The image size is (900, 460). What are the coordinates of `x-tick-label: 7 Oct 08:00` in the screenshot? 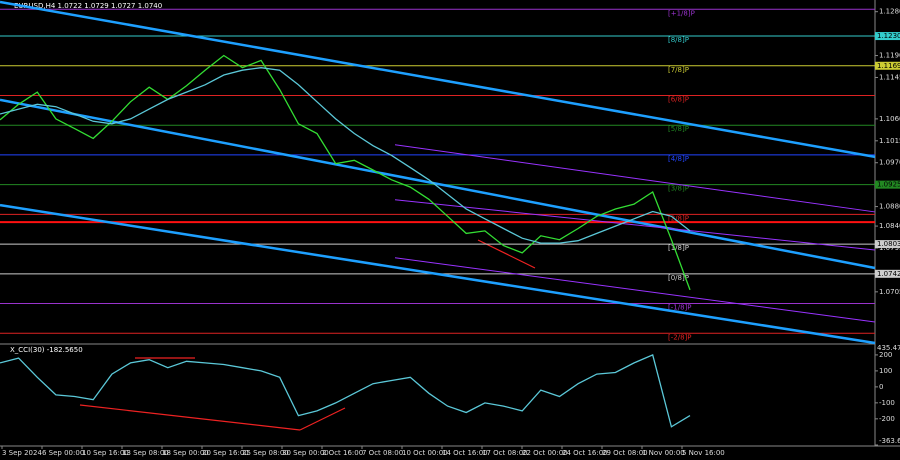 It's located at (382, 453).